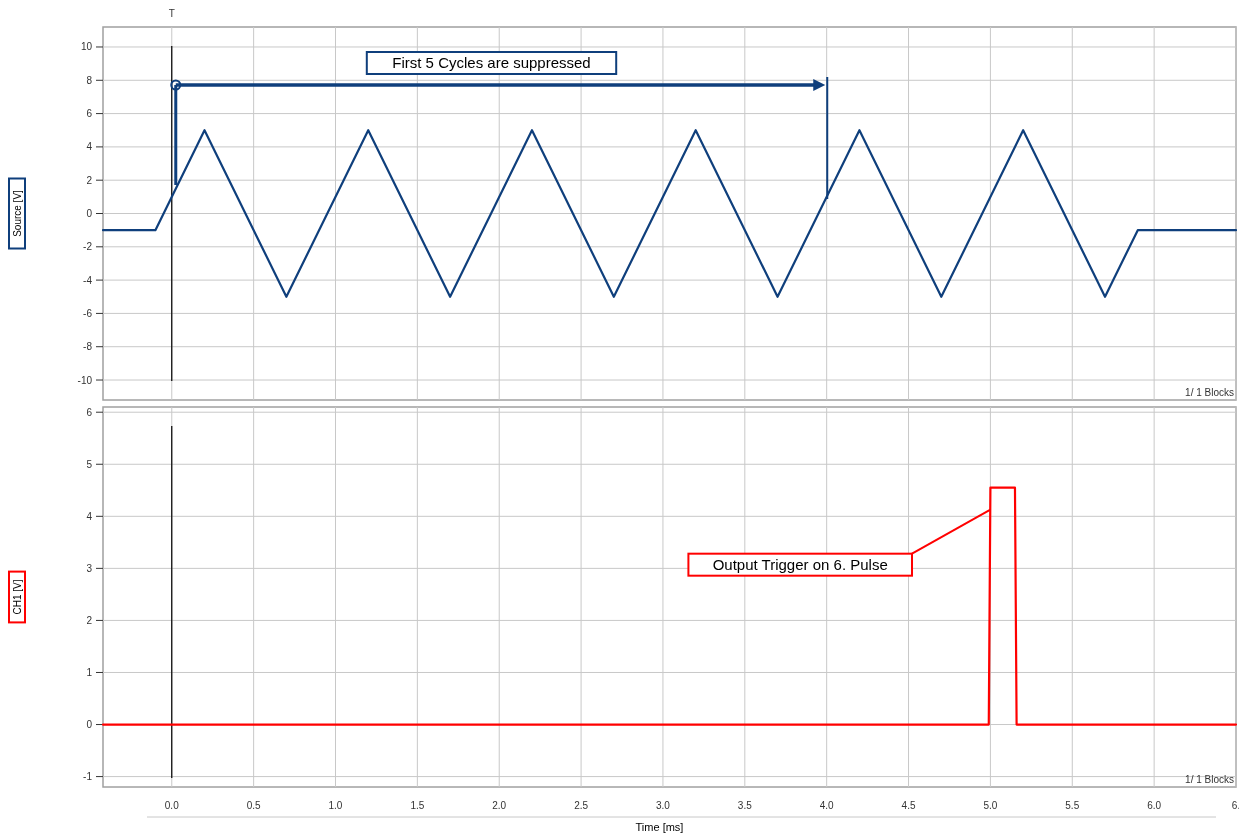 This screenshot has width=1239, height=834. What do you see at coordinates (89, 672) in the screenshot?
I see `y-tick-label: 1` at bounding box center [89, 672].